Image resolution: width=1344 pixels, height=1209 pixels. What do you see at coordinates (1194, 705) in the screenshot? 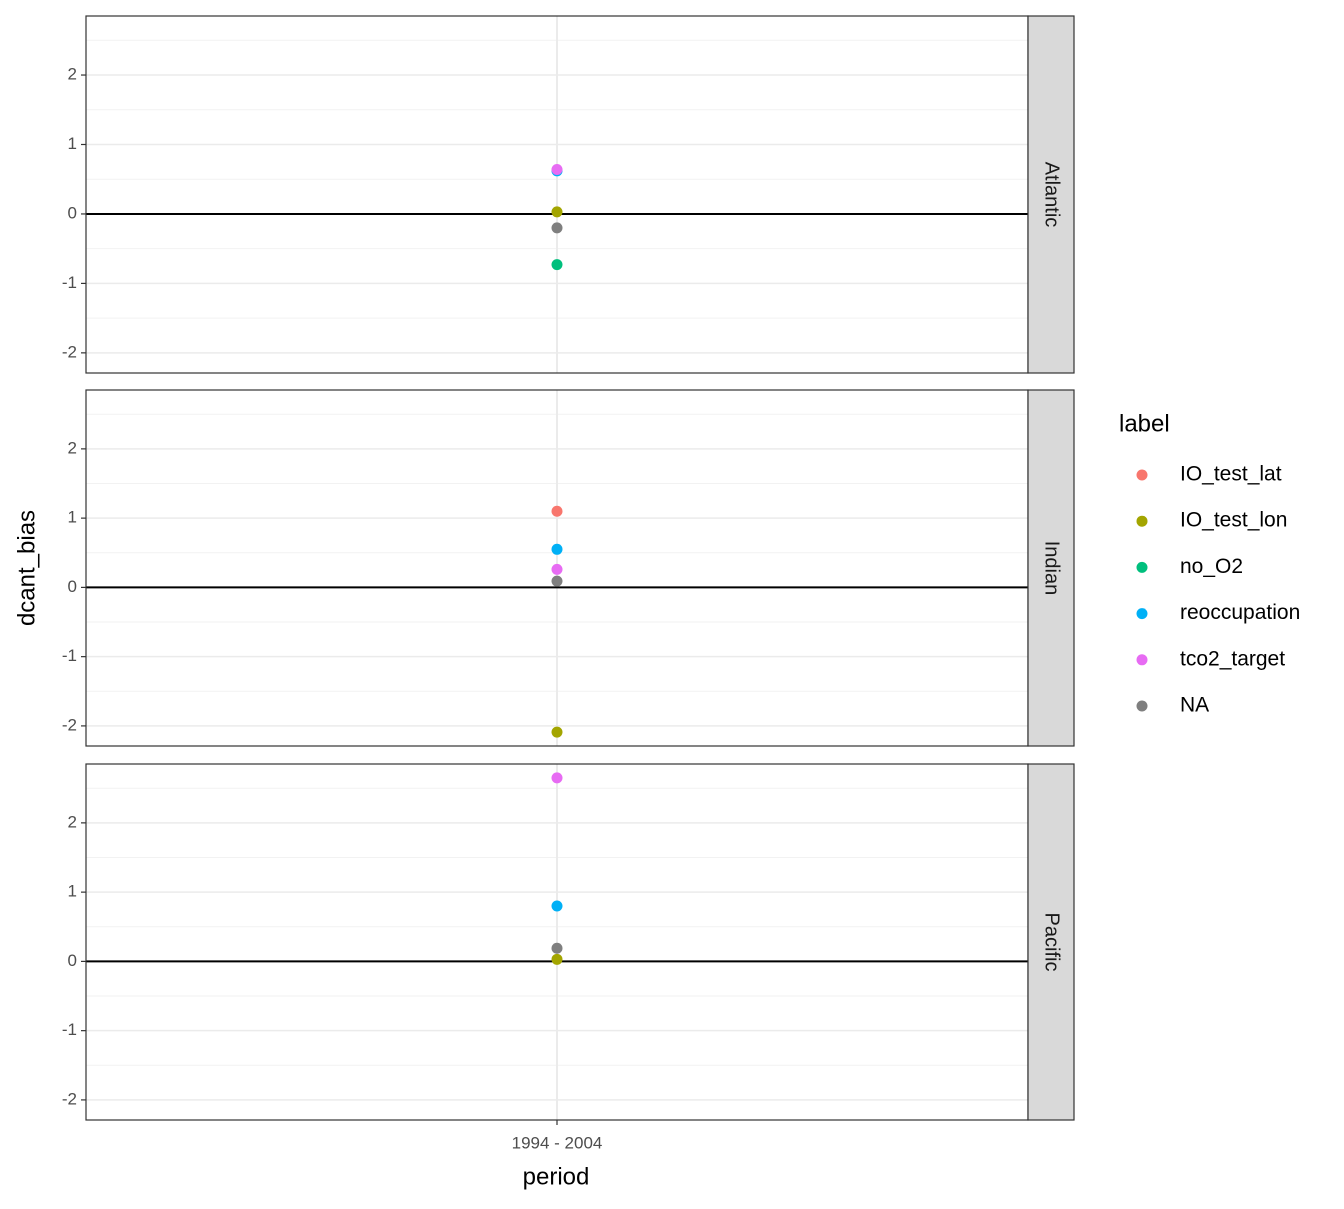
I see `legend-label: NA` at bounding box center [1194, 705].